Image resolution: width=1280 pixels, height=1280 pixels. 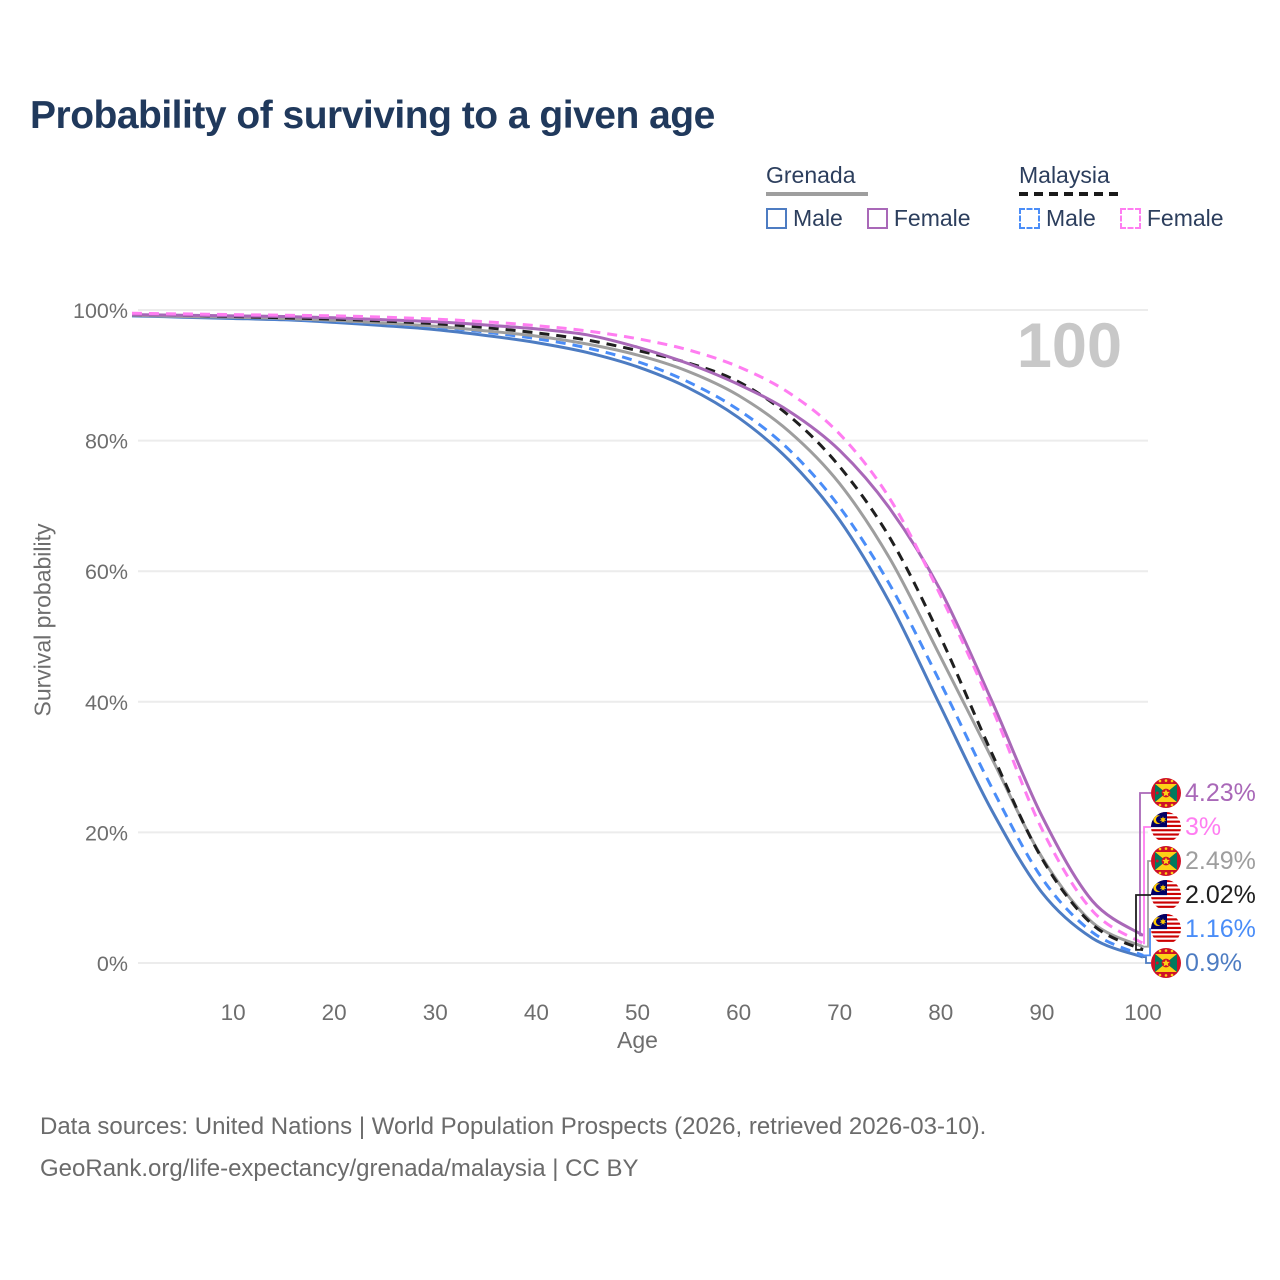 I want to click on end-label-grenada: 2.49%, so click(x=1203, y=861).